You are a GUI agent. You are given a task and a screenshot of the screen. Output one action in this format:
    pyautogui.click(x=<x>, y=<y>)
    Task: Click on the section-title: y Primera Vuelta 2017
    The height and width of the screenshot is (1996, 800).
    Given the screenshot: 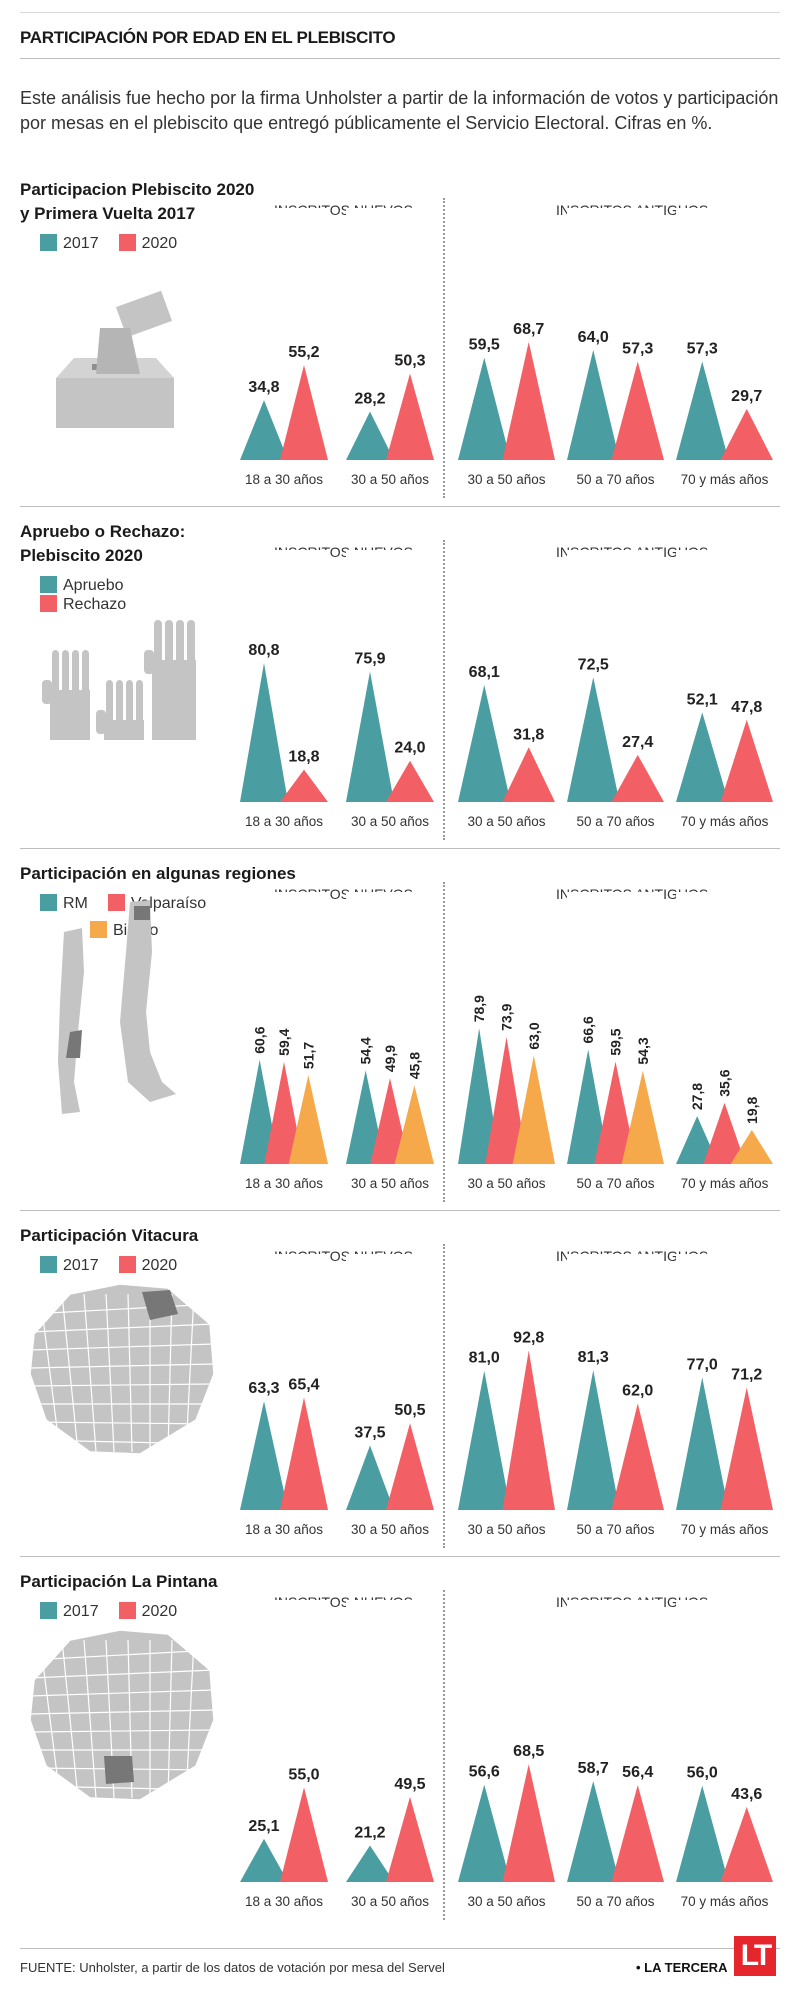 What is the action you would take?
    pyautogui.click(x=108, y=213)
    